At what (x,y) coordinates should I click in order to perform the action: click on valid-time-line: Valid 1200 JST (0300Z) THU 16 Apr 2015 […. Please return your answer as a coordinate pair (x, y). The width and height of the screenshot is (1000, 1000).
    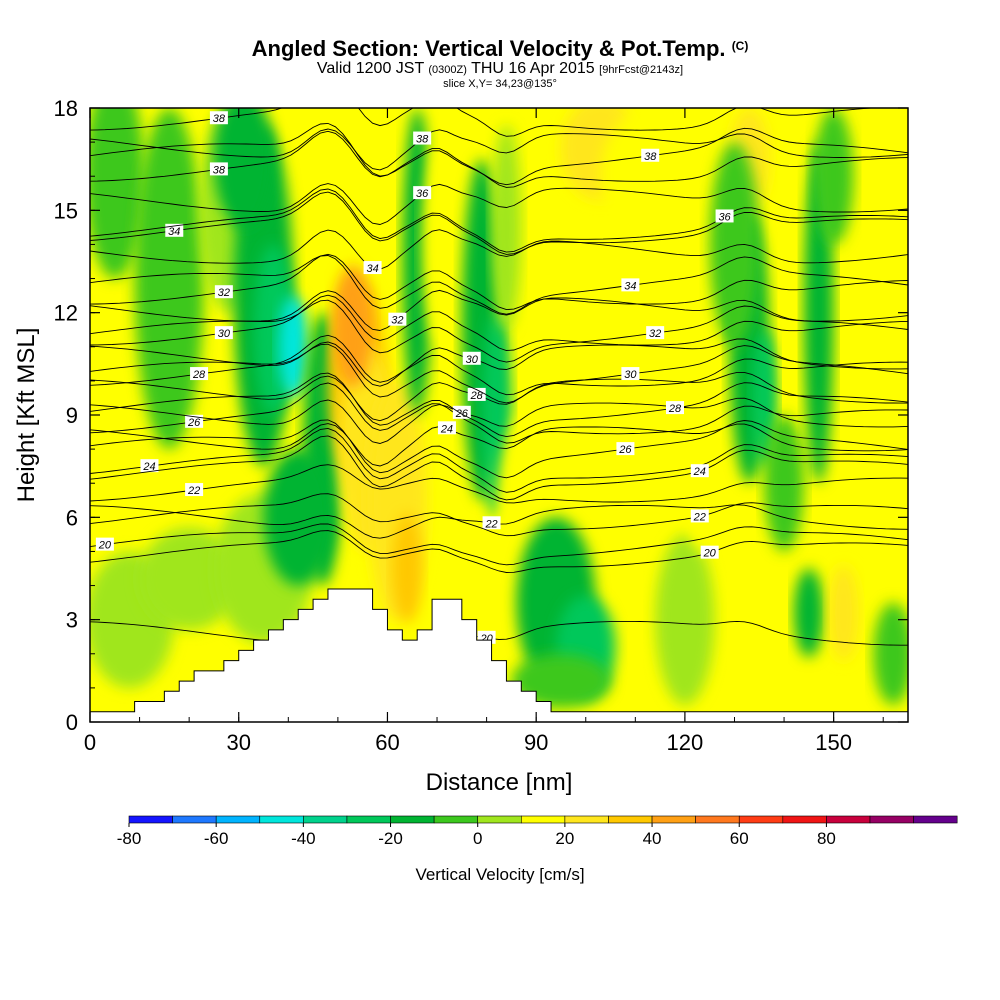
    Looking at the image, I should click on (500, 69).